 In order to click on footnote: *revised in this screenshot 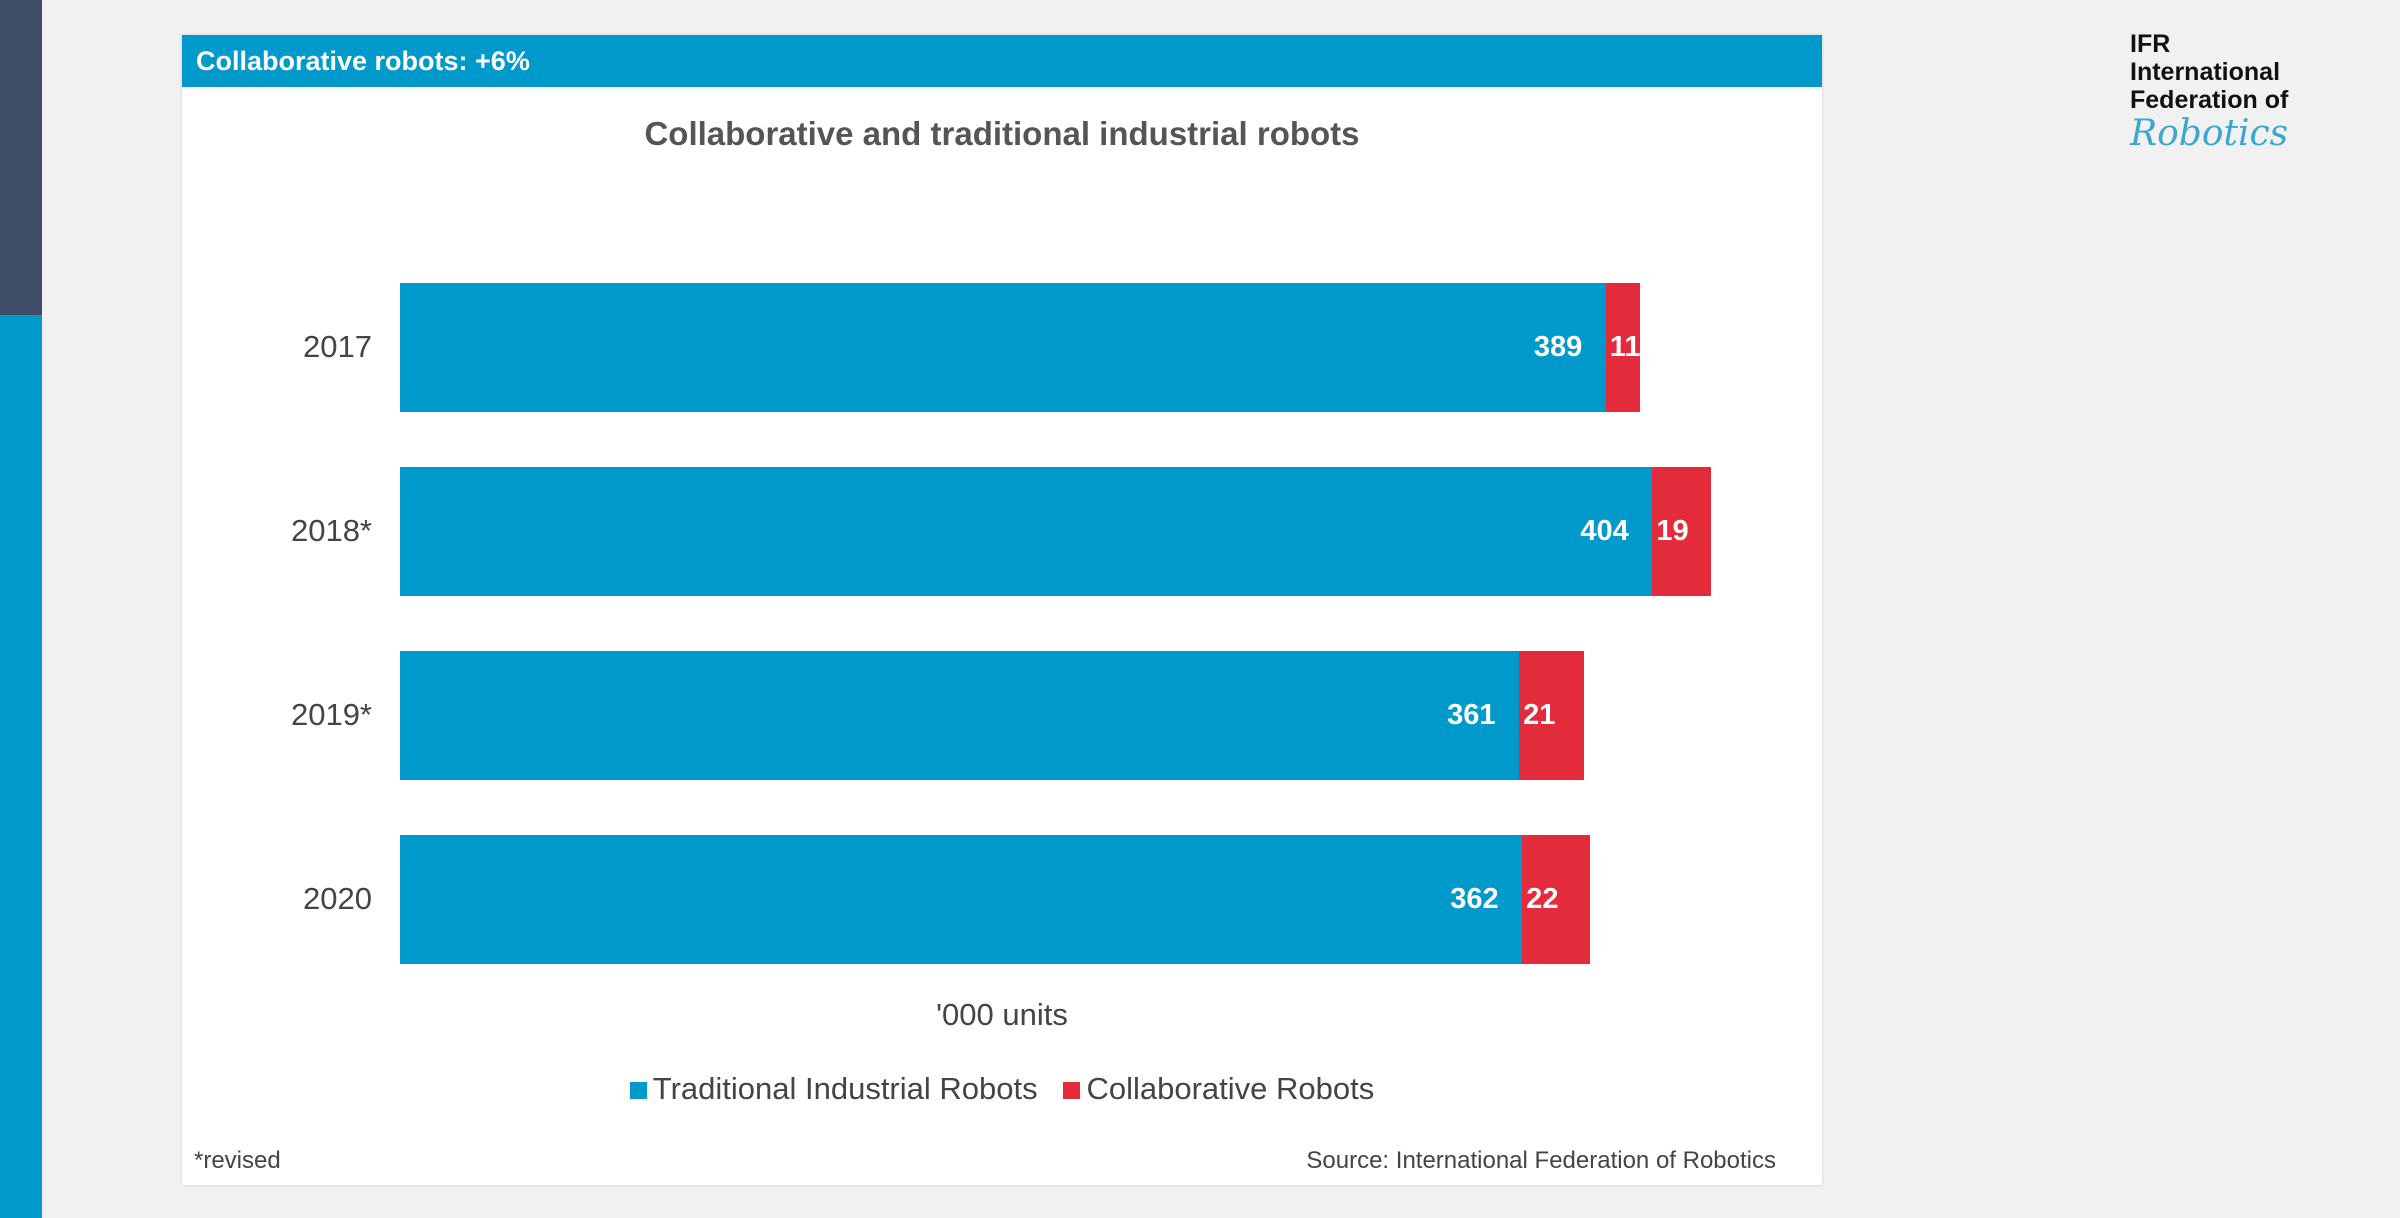, I will do `click(237, 1160)`.